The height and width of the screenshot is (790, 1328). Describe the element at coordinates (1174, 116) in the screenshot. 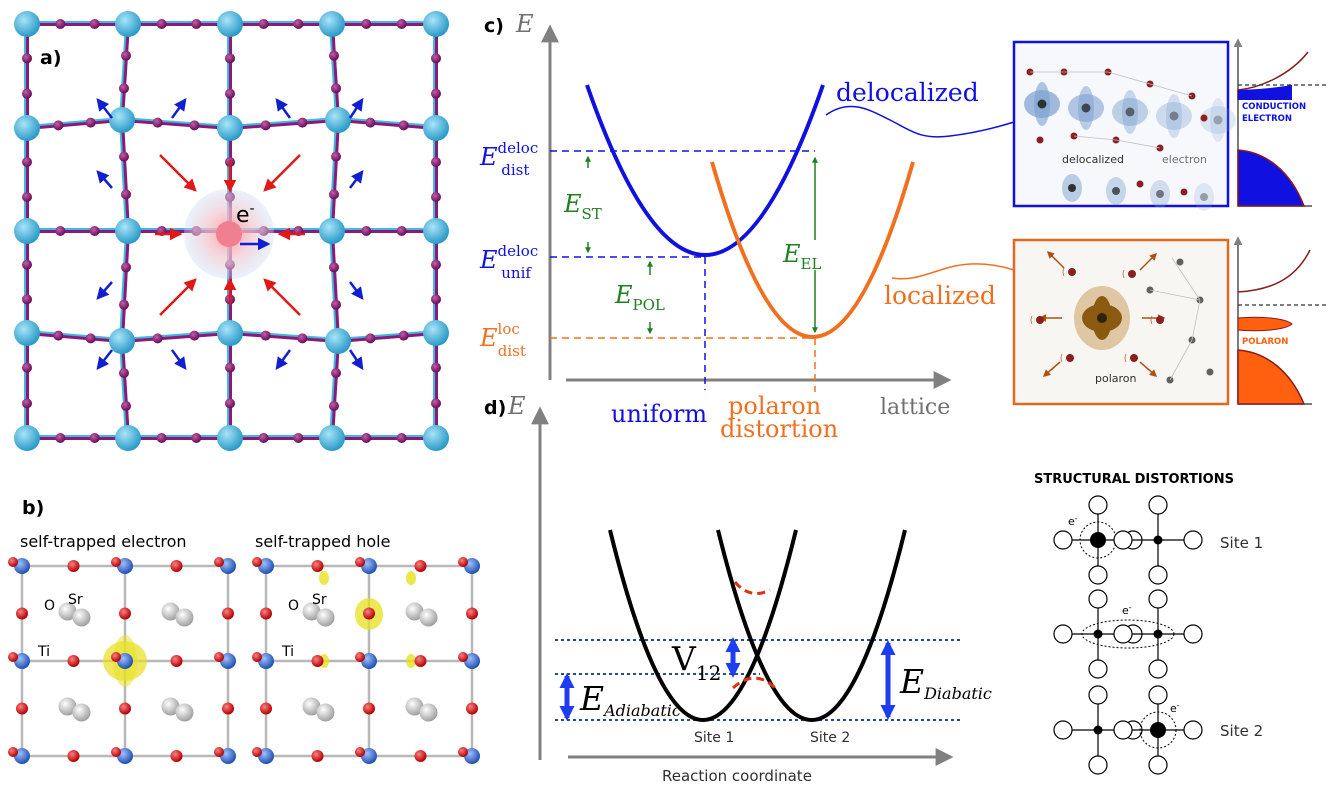

I see `delocalized-orbital` at that location.